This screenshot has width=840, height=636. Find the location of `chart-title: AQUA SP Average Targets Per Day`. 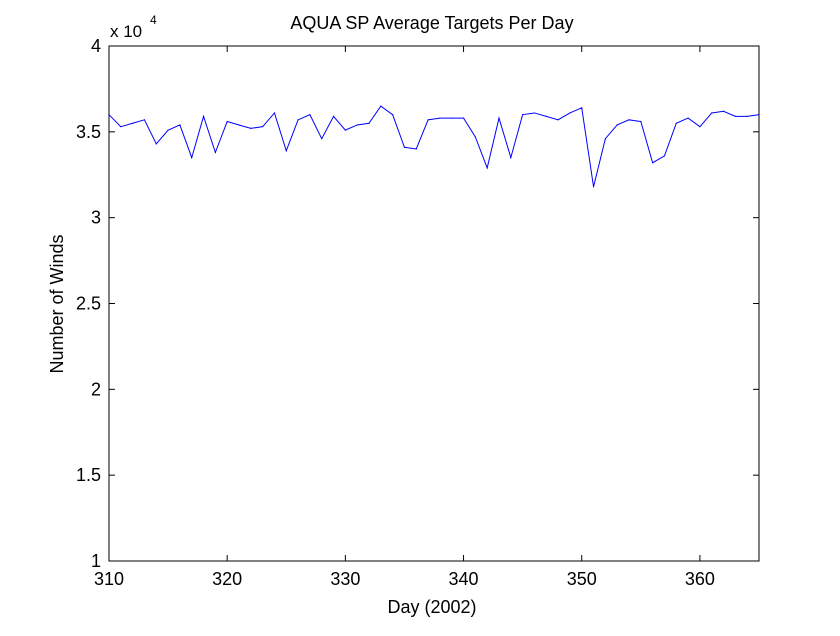

chart-title: AQUA SP Average Targets Per Day is located at coordinates (431, 23).